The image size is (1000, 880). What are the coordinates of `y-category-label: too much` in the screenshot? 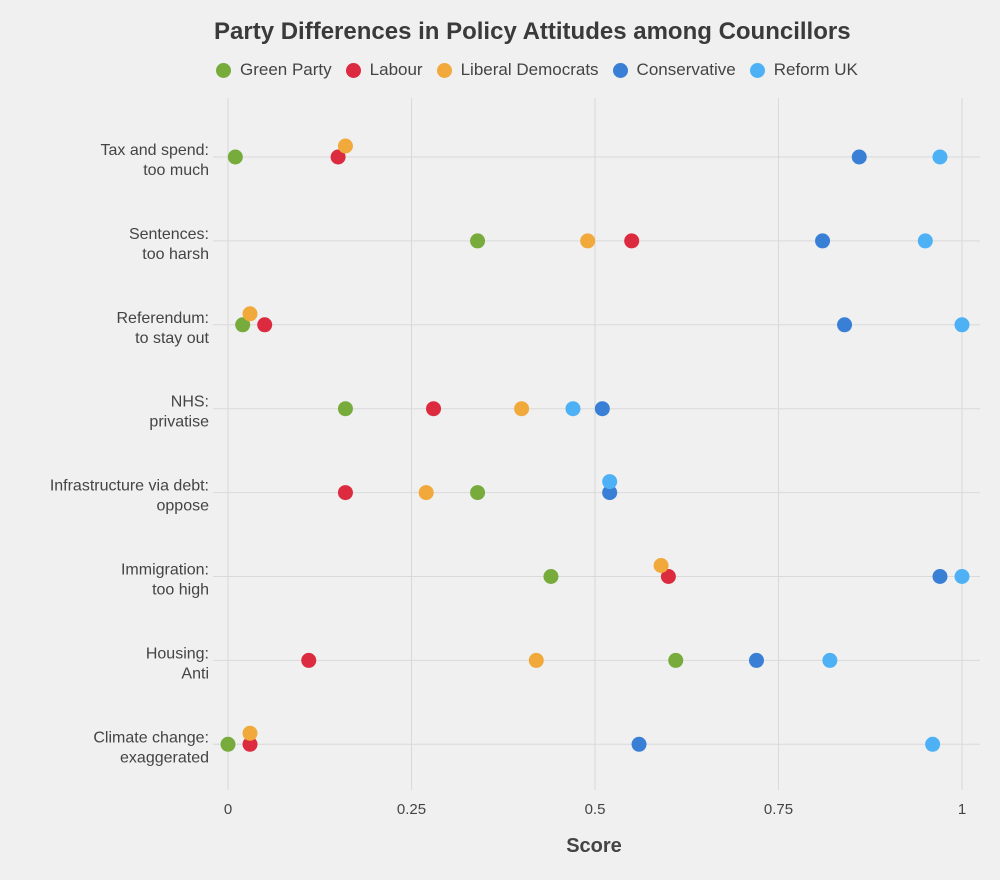 It's located at (176, 170).